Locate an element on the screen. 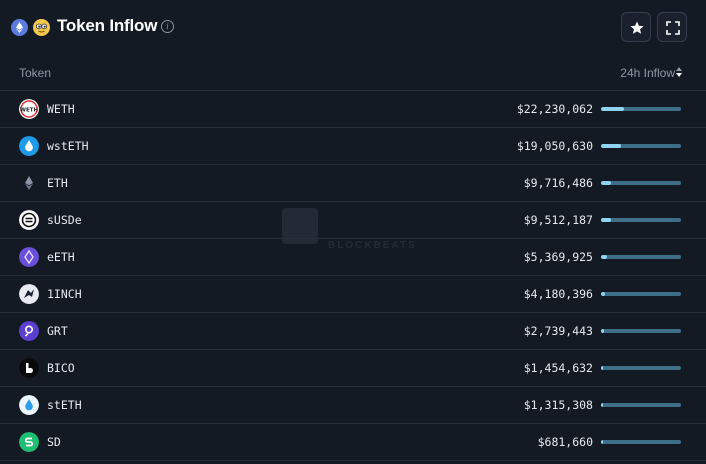 This screenshot has height=464, width=706. column-header-inflow: 24h Inflow is located at coordinates (647, 73).